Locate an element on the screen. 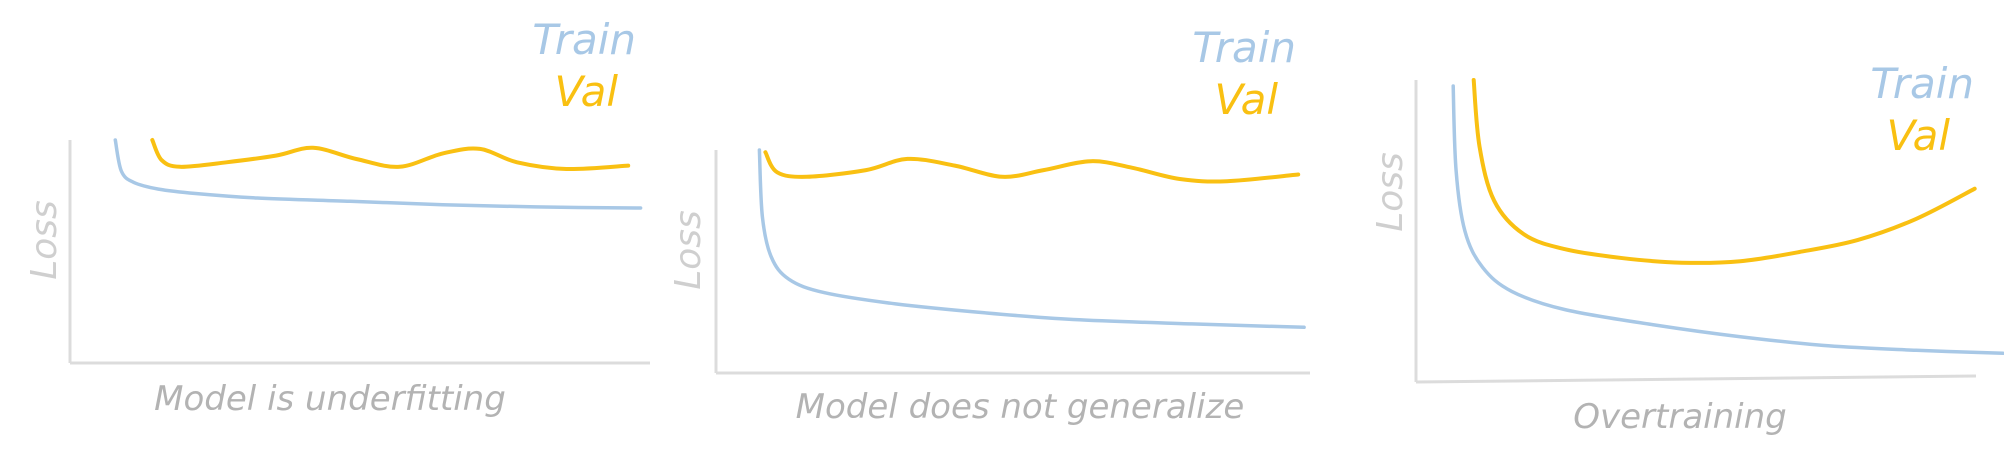 The image size is (2004, 464). panel-2-legend-train: Train is located at coordinates (1244, 47).